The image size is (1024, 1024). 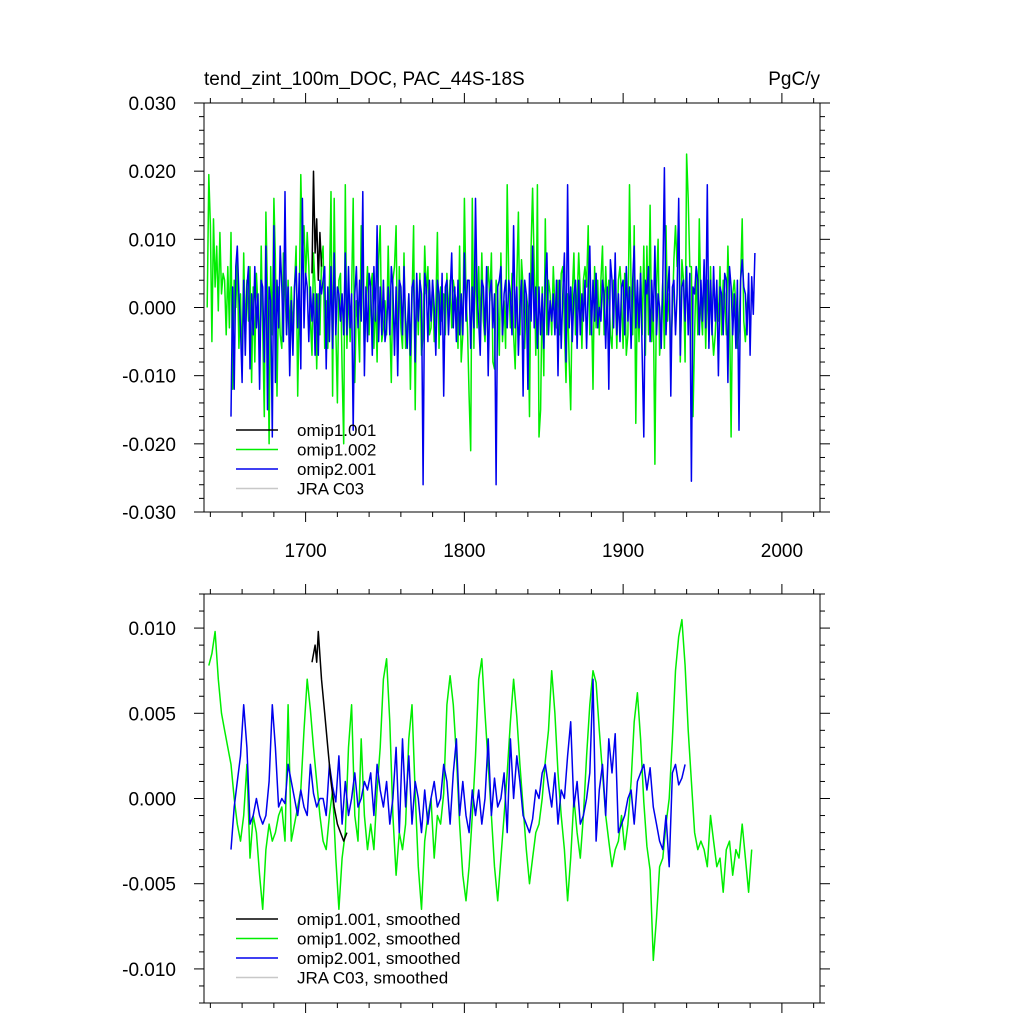 I want to click on legend-label: omip1.001, smoothed, so click(x=379, y=919).